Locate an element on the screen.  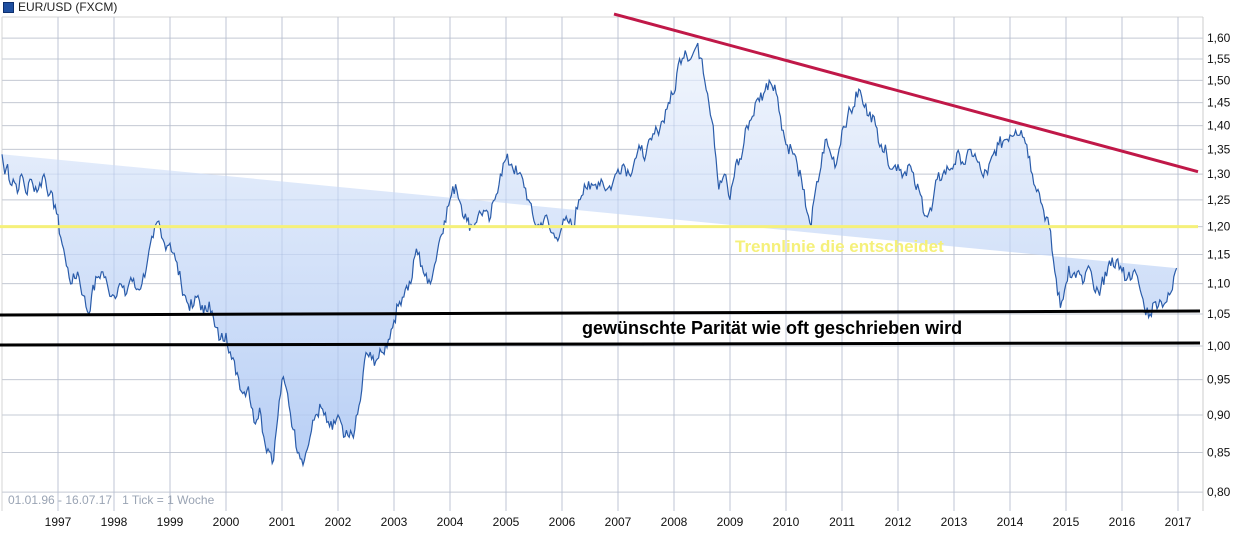
y-tick-label: 0,90 is located at coordinates (1219, 415).